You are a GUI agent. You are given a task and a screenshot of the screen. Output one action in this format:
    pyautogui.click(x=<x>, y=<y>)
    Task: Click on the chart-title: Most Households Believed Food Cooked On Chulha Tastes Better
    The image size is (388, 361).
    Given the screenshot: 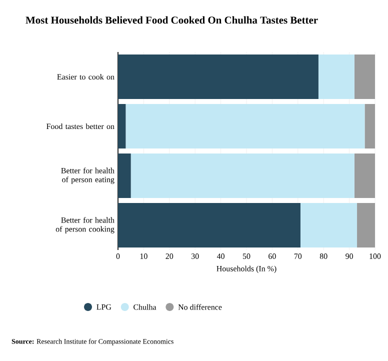 What is the action you would take?
    pyautogui.click(x=172, y=20)
    